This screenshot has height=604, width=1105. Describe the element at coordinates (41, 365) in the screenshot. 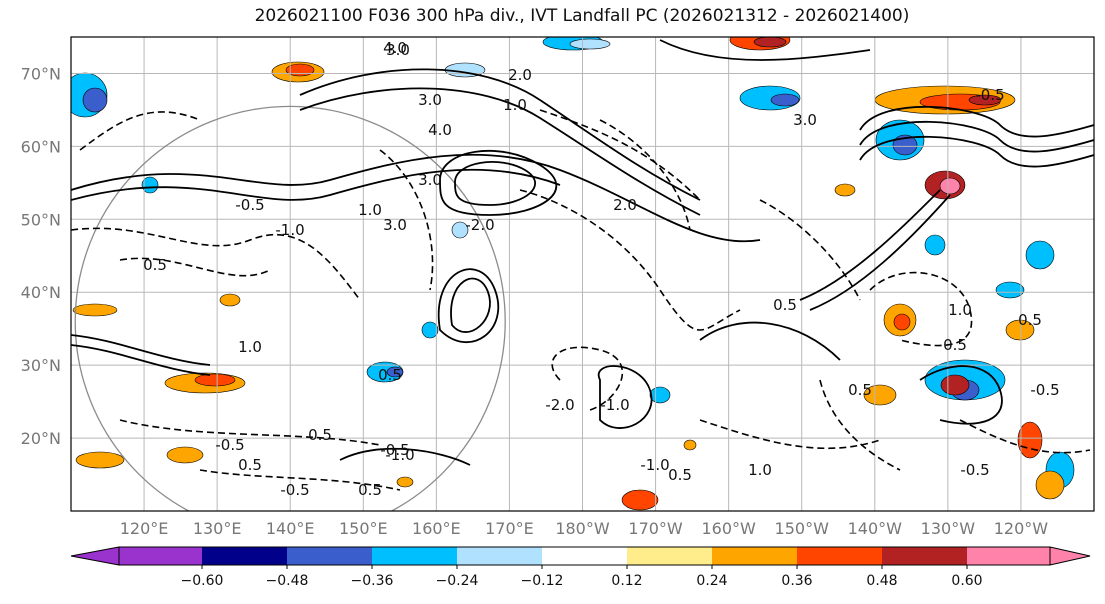

I see `lat-tick-label: 30°N` at that location.